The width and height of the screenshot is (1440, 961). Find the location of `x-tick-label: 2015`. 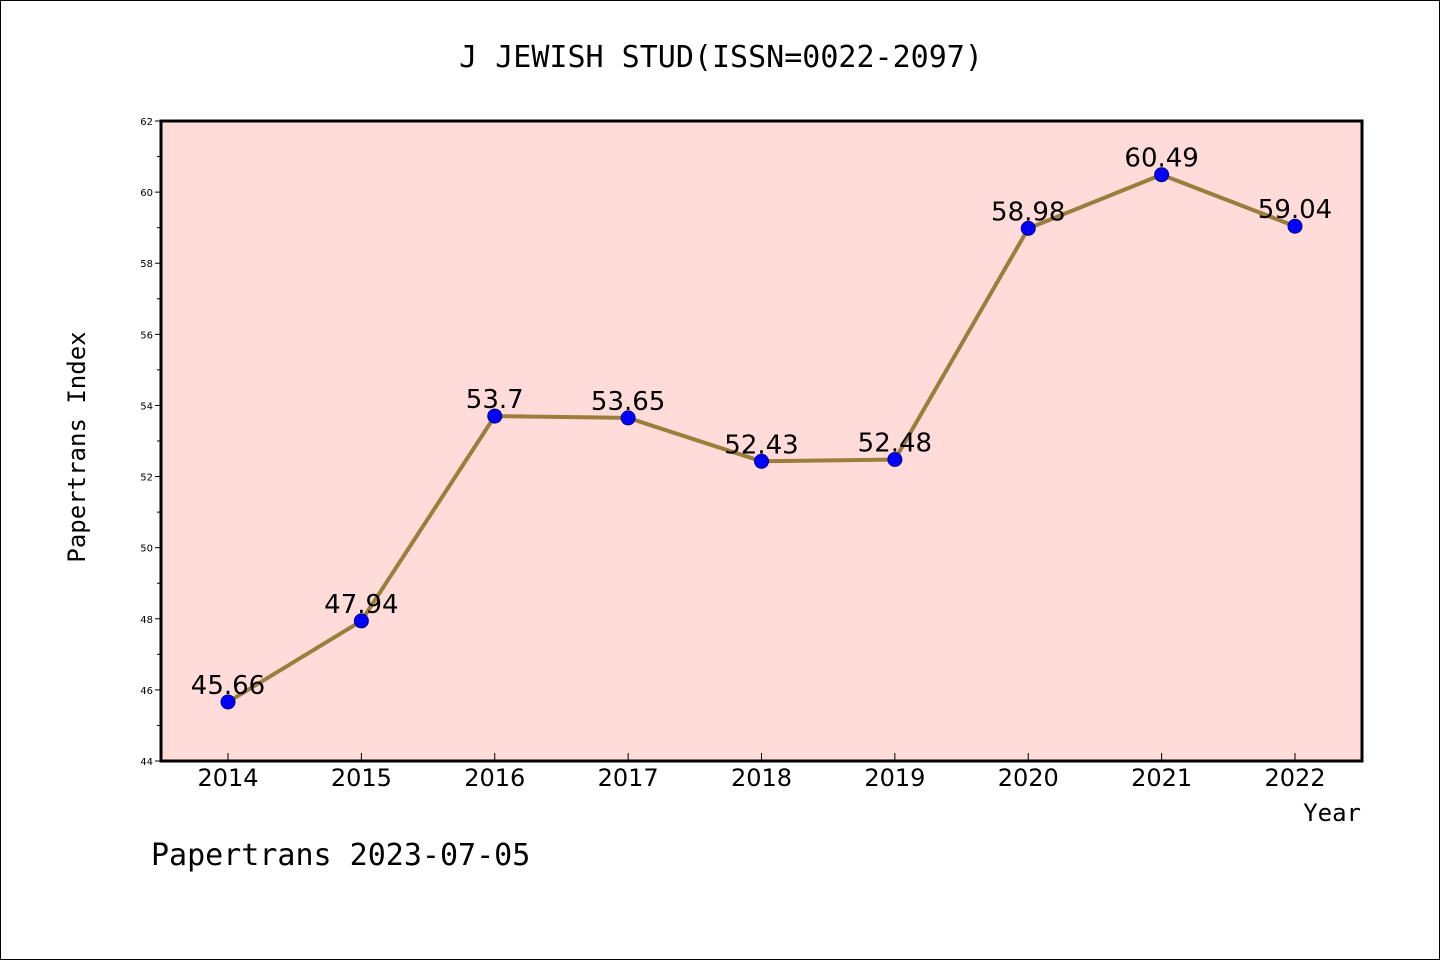

x-tick-label: 2015 is located at coordinates (361, 778).